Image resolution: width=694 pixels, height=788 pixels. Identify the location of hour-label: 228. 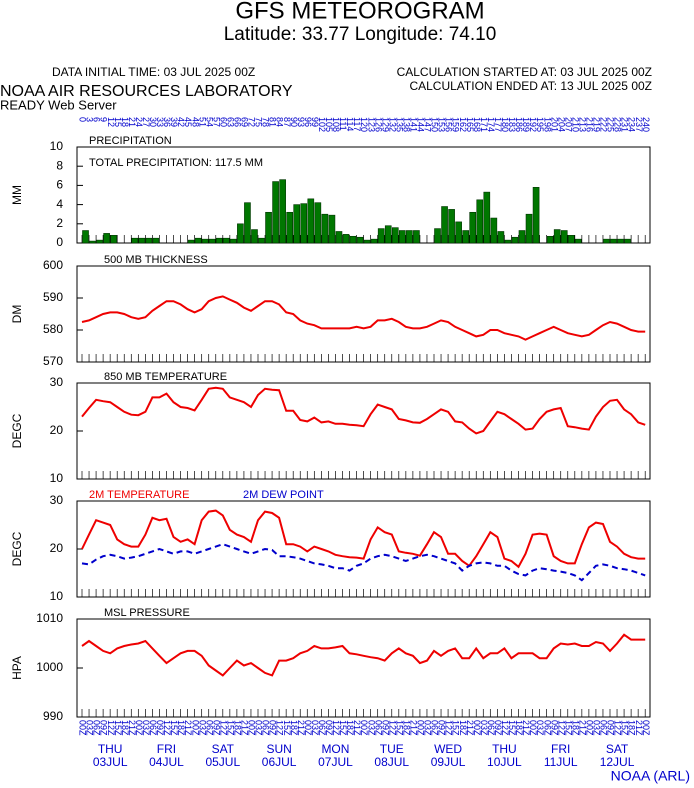
(618, 124).